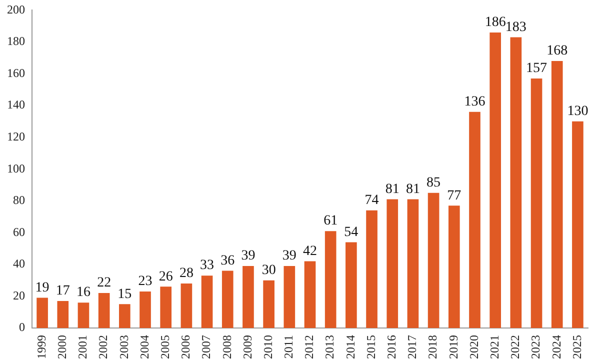 Image resolution: width=600 pixels, height=364 pixels. Describe the element at coordinates (186, 274) in the screenshot. I see `data-label: 28` at that location.